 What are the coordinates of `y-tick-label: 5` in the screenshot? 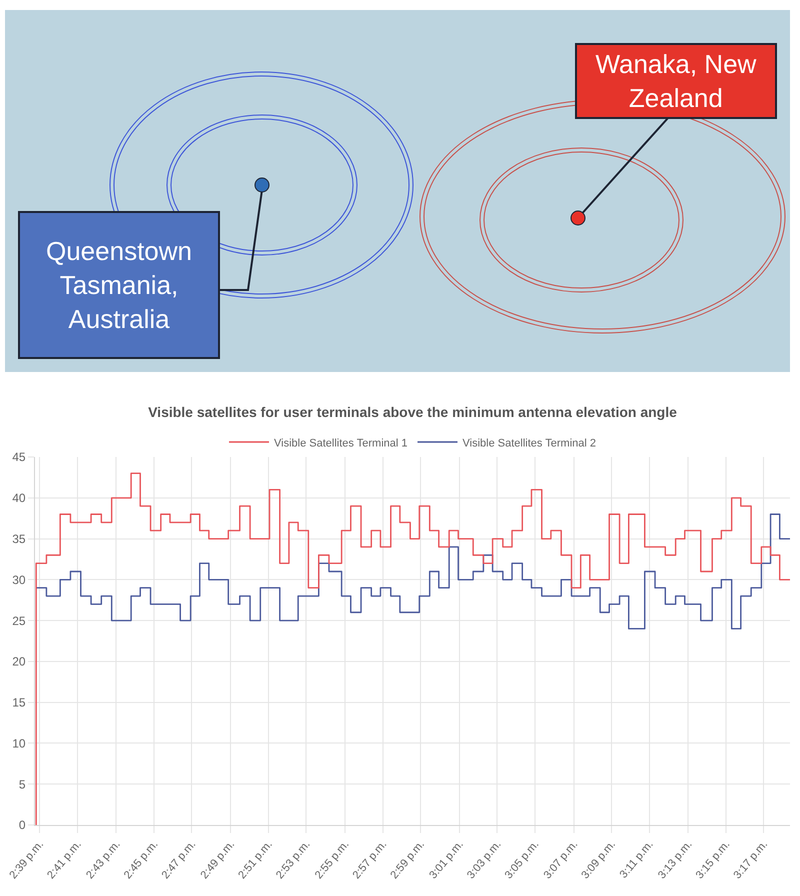 It's located at (22, 784).